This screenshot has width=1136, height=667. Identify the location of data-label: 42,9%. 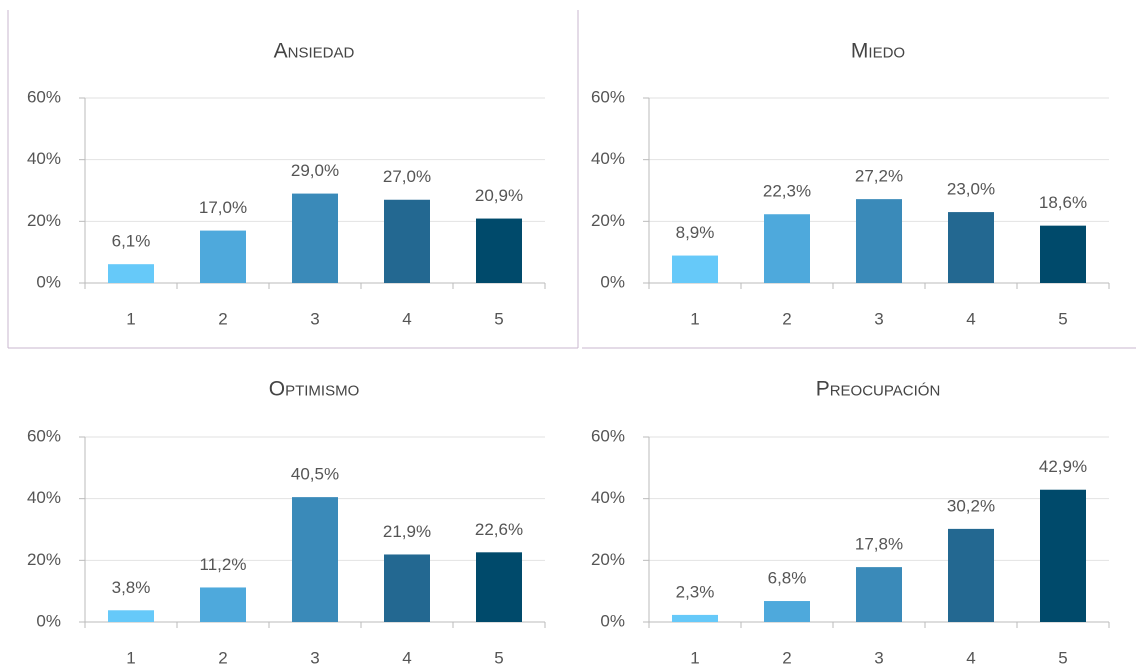
(1063, 466).